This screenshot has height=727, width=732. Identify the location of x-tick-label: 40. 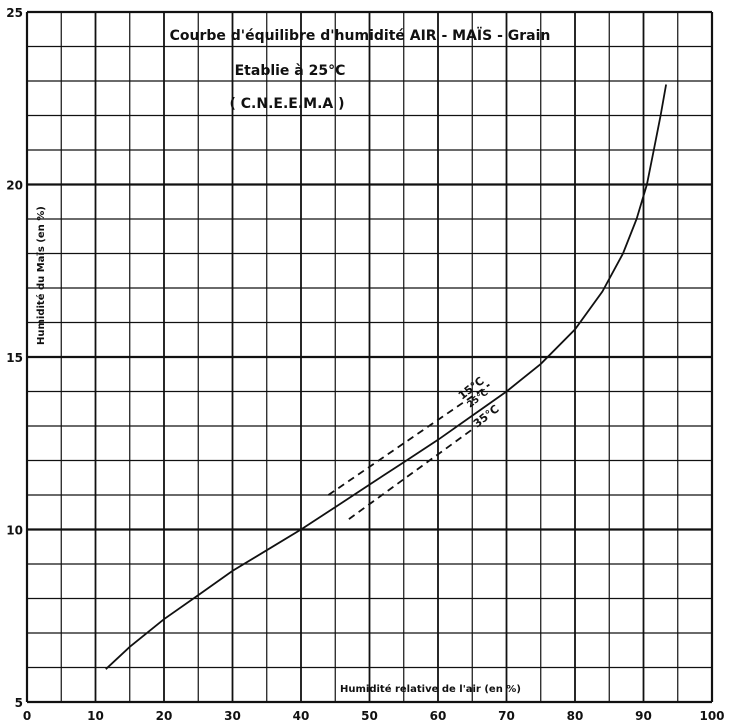
(301, 716).